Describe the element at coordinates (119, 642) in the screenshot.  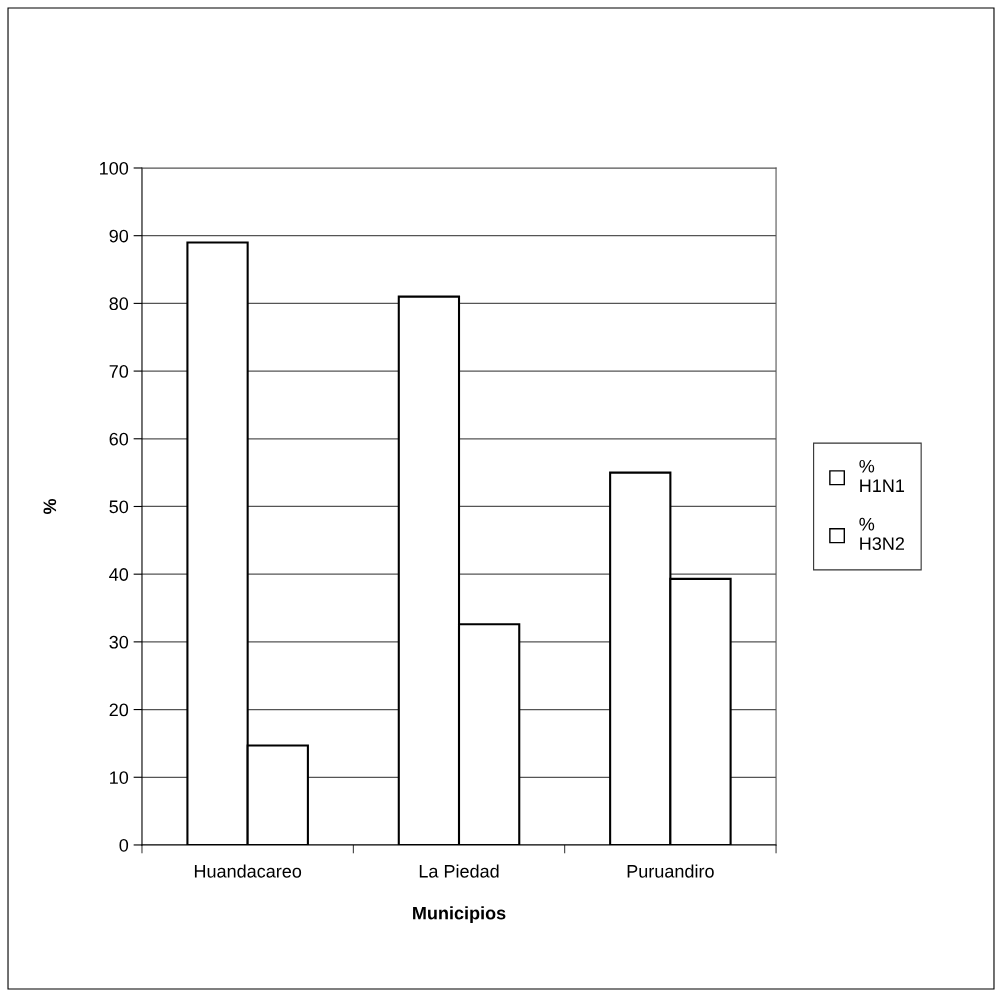
I see `y-tick-label: 30` at that location.